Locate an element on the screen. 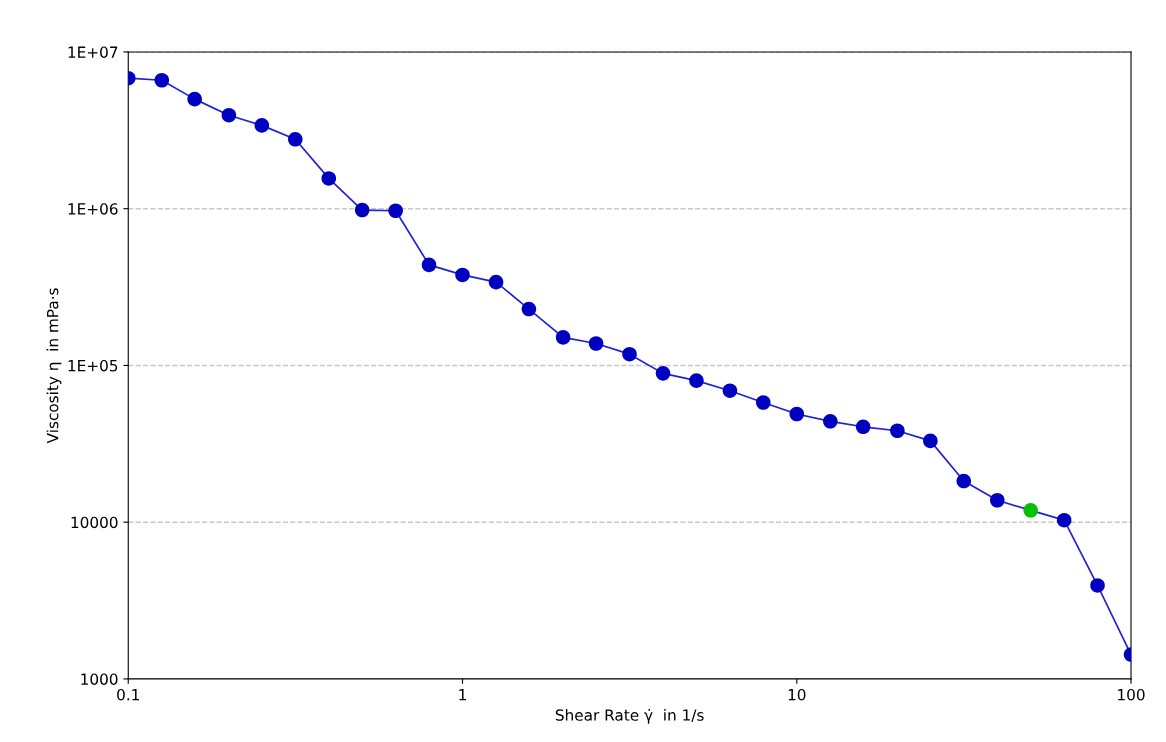 The image size is (1166, 742). y-tick-label: 1E+07 is located at coordinates (93, 52).